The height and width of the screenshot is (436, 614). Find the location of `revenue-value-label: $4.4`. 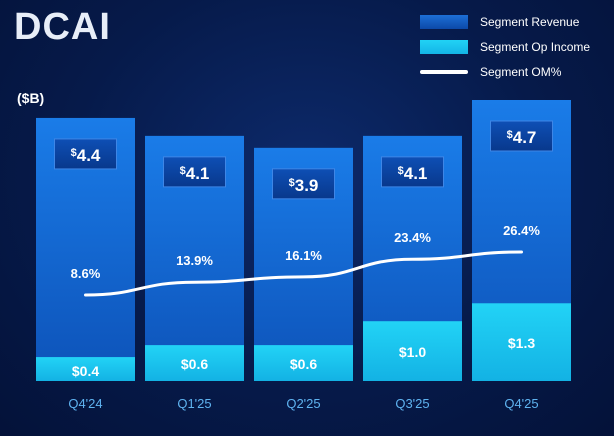

revenue-value-label: $4.4 is located at coordinates (86, 155).